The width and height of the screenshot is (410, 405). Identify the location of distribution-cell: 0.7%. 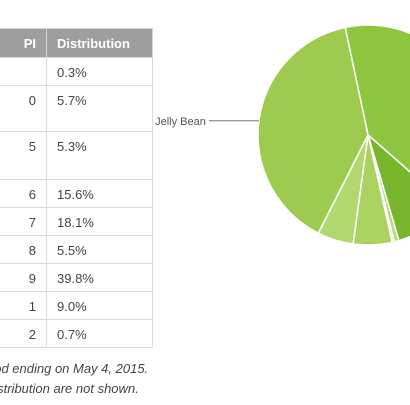
(99, 333).